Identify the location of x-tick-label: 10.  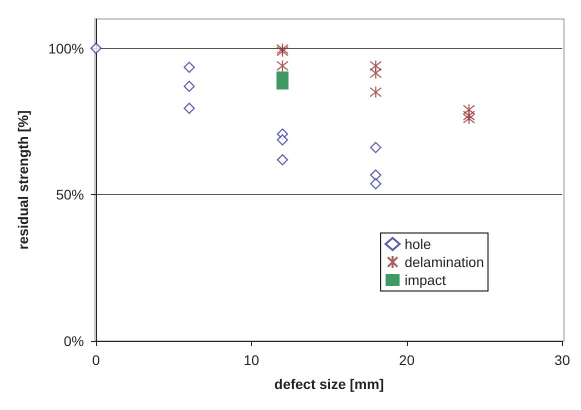
(252, 360).